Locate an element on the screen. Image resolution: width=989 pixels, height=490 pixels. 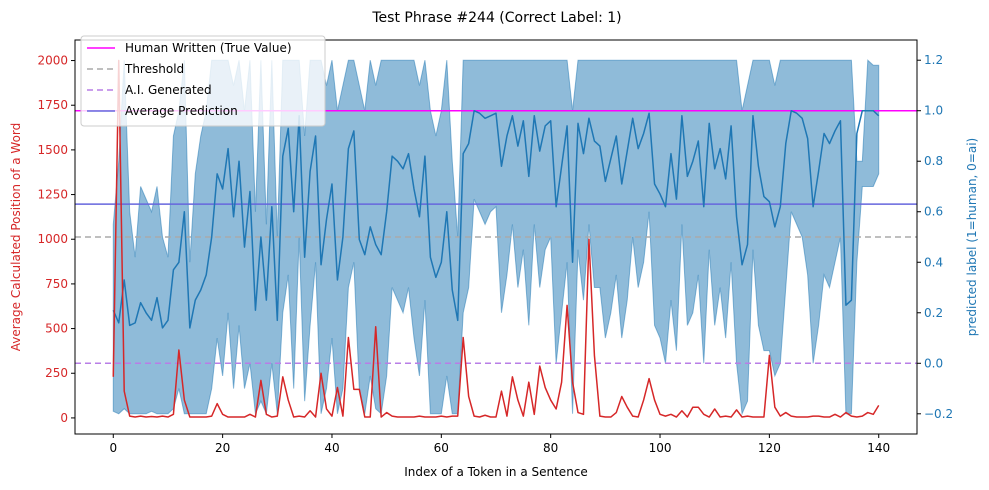
right-y-tick-label: 0.0 is located at coordinates (933, 363).